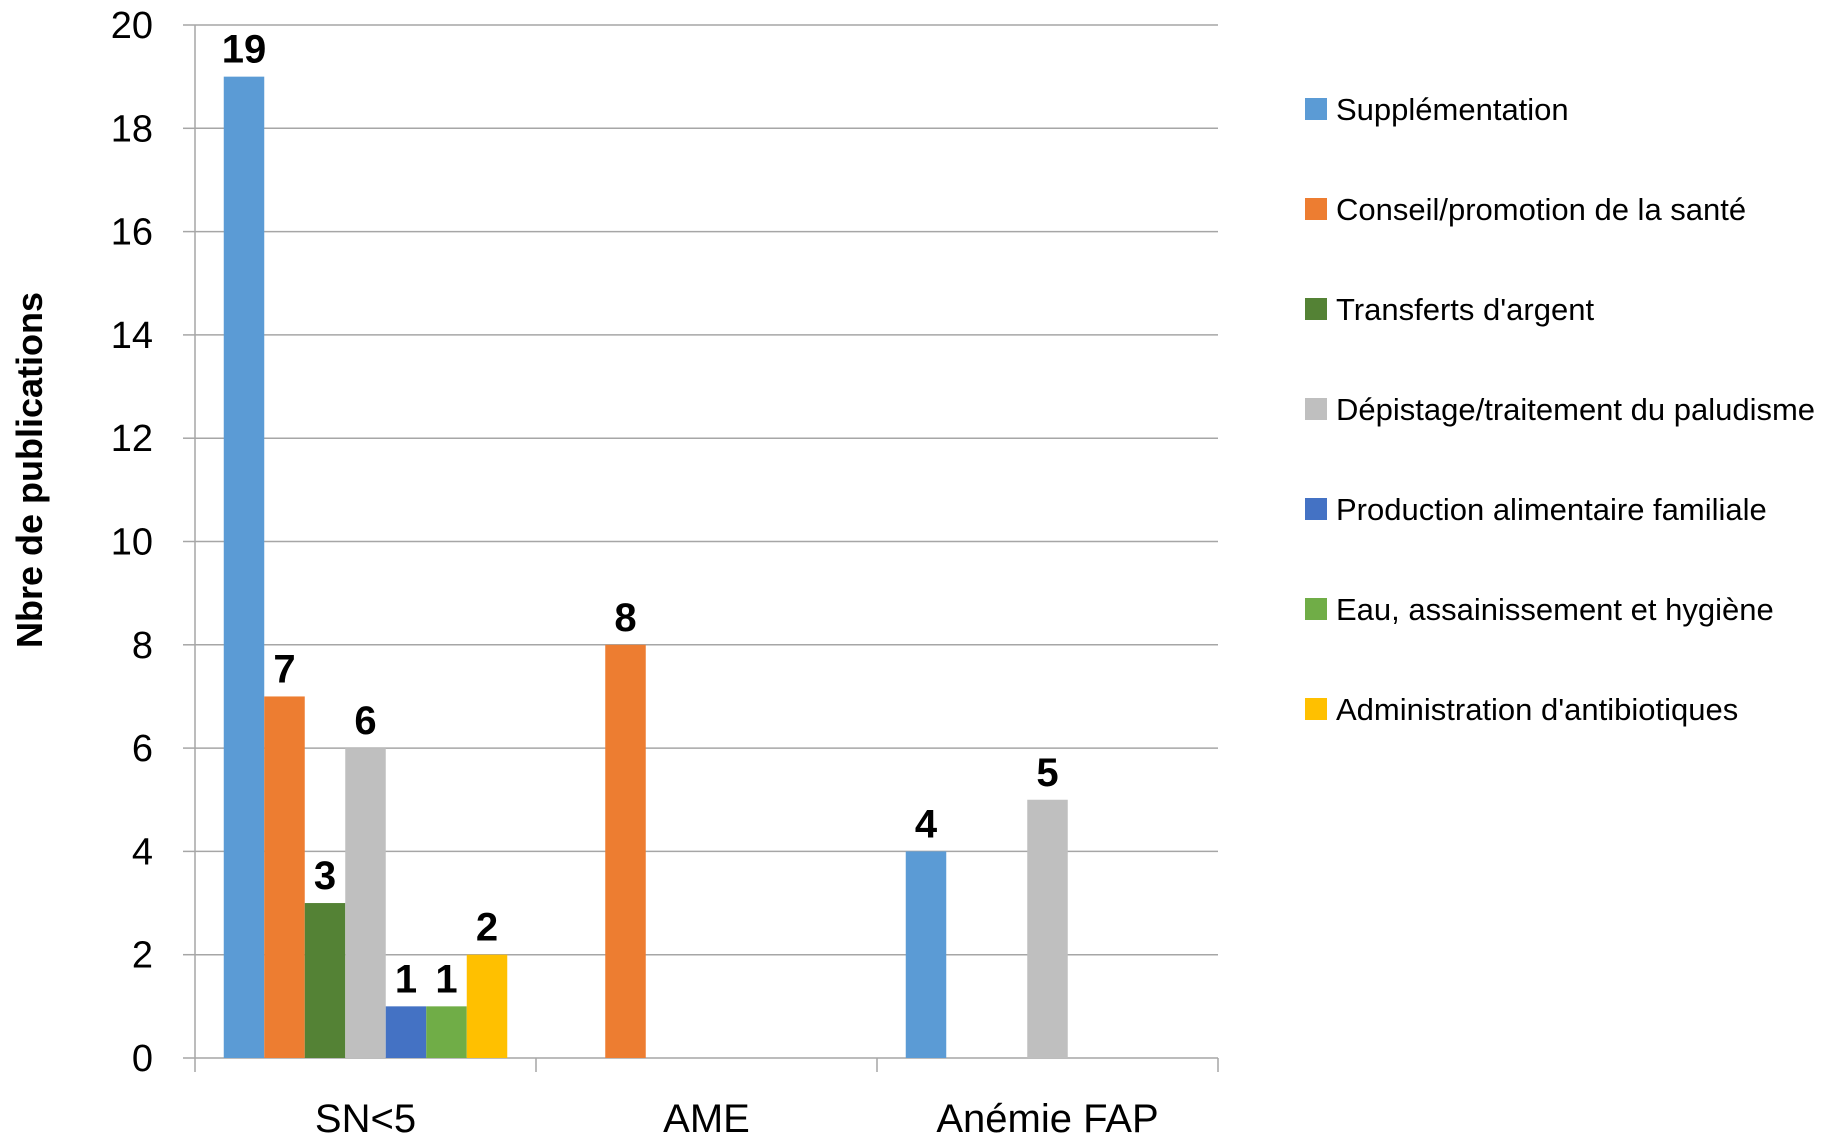  I want to click on y-tick-label: 14, so click(132, 336).